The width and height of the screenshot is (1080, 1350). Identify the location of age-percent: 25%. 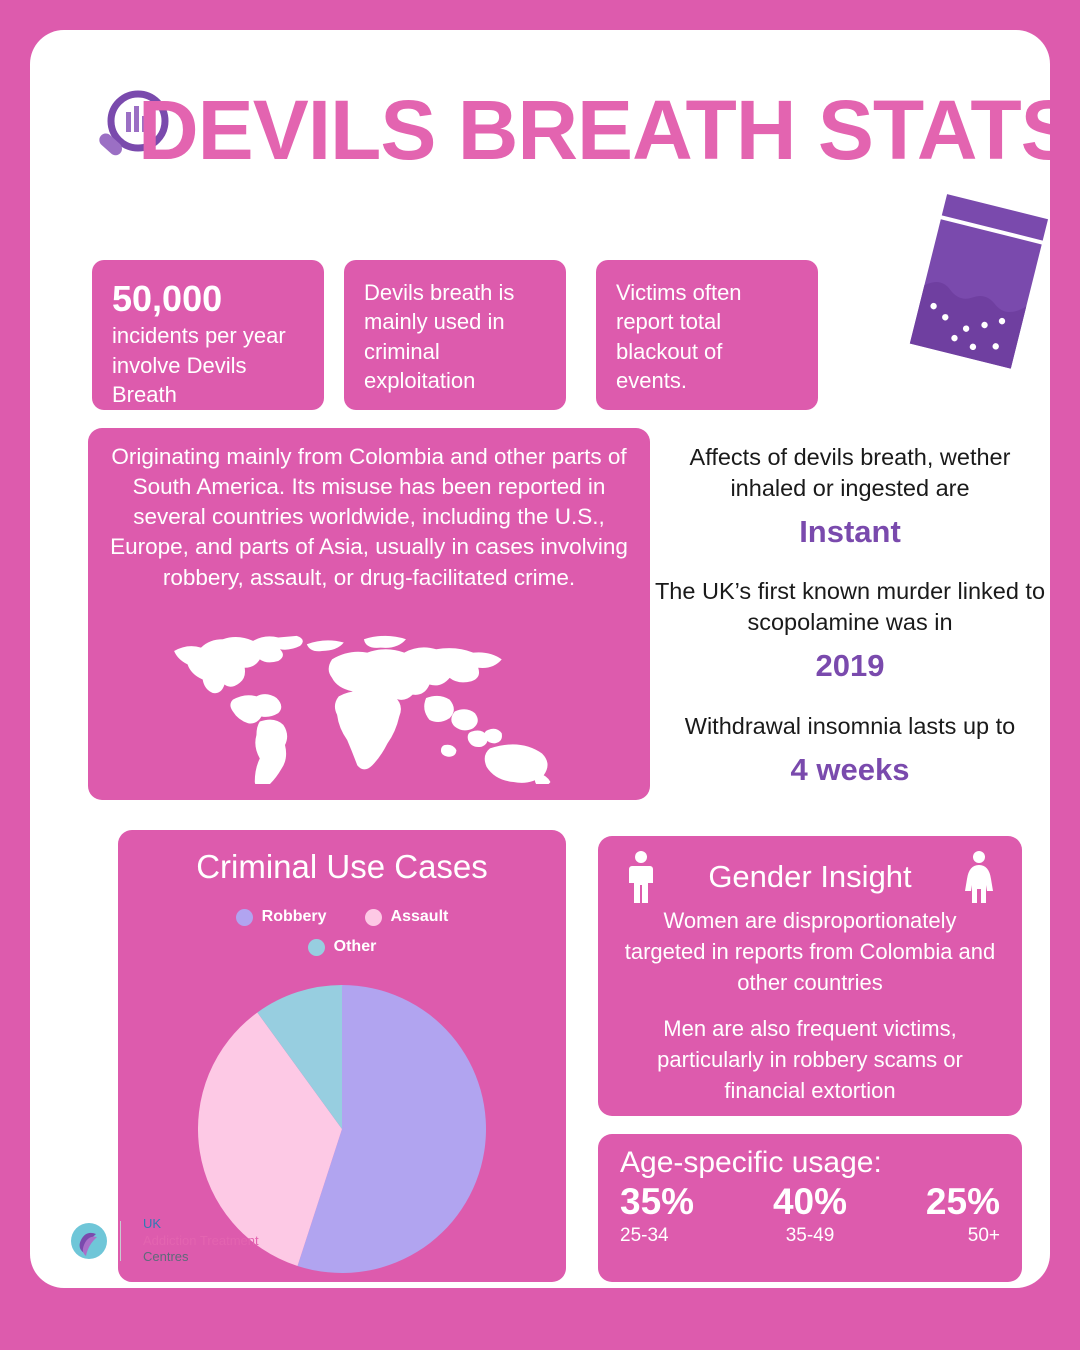
(962, 1201).